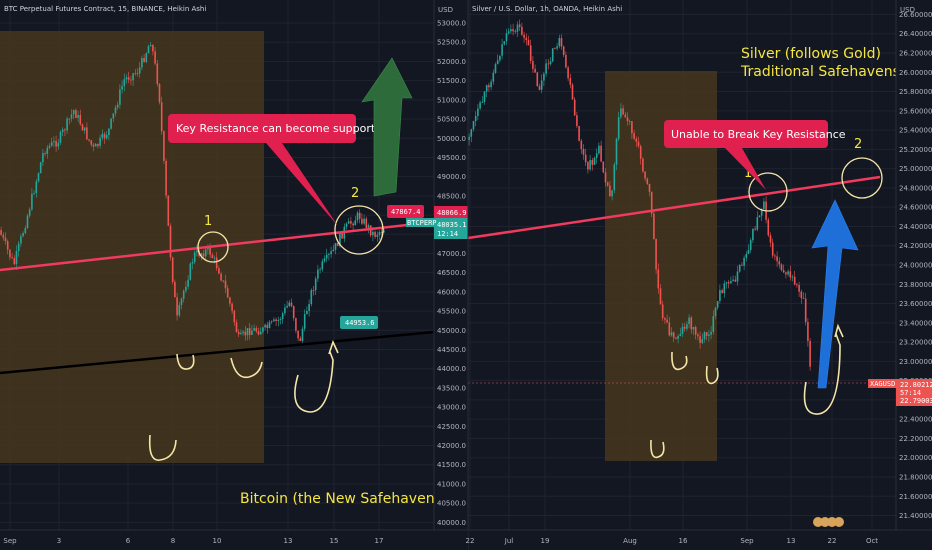 The height and width of the screenshot is (550, 932). What do you see at coordinates (217, 246) in the screenshot?
I see `btc-resistance-line` at bounding box center [217, 246].